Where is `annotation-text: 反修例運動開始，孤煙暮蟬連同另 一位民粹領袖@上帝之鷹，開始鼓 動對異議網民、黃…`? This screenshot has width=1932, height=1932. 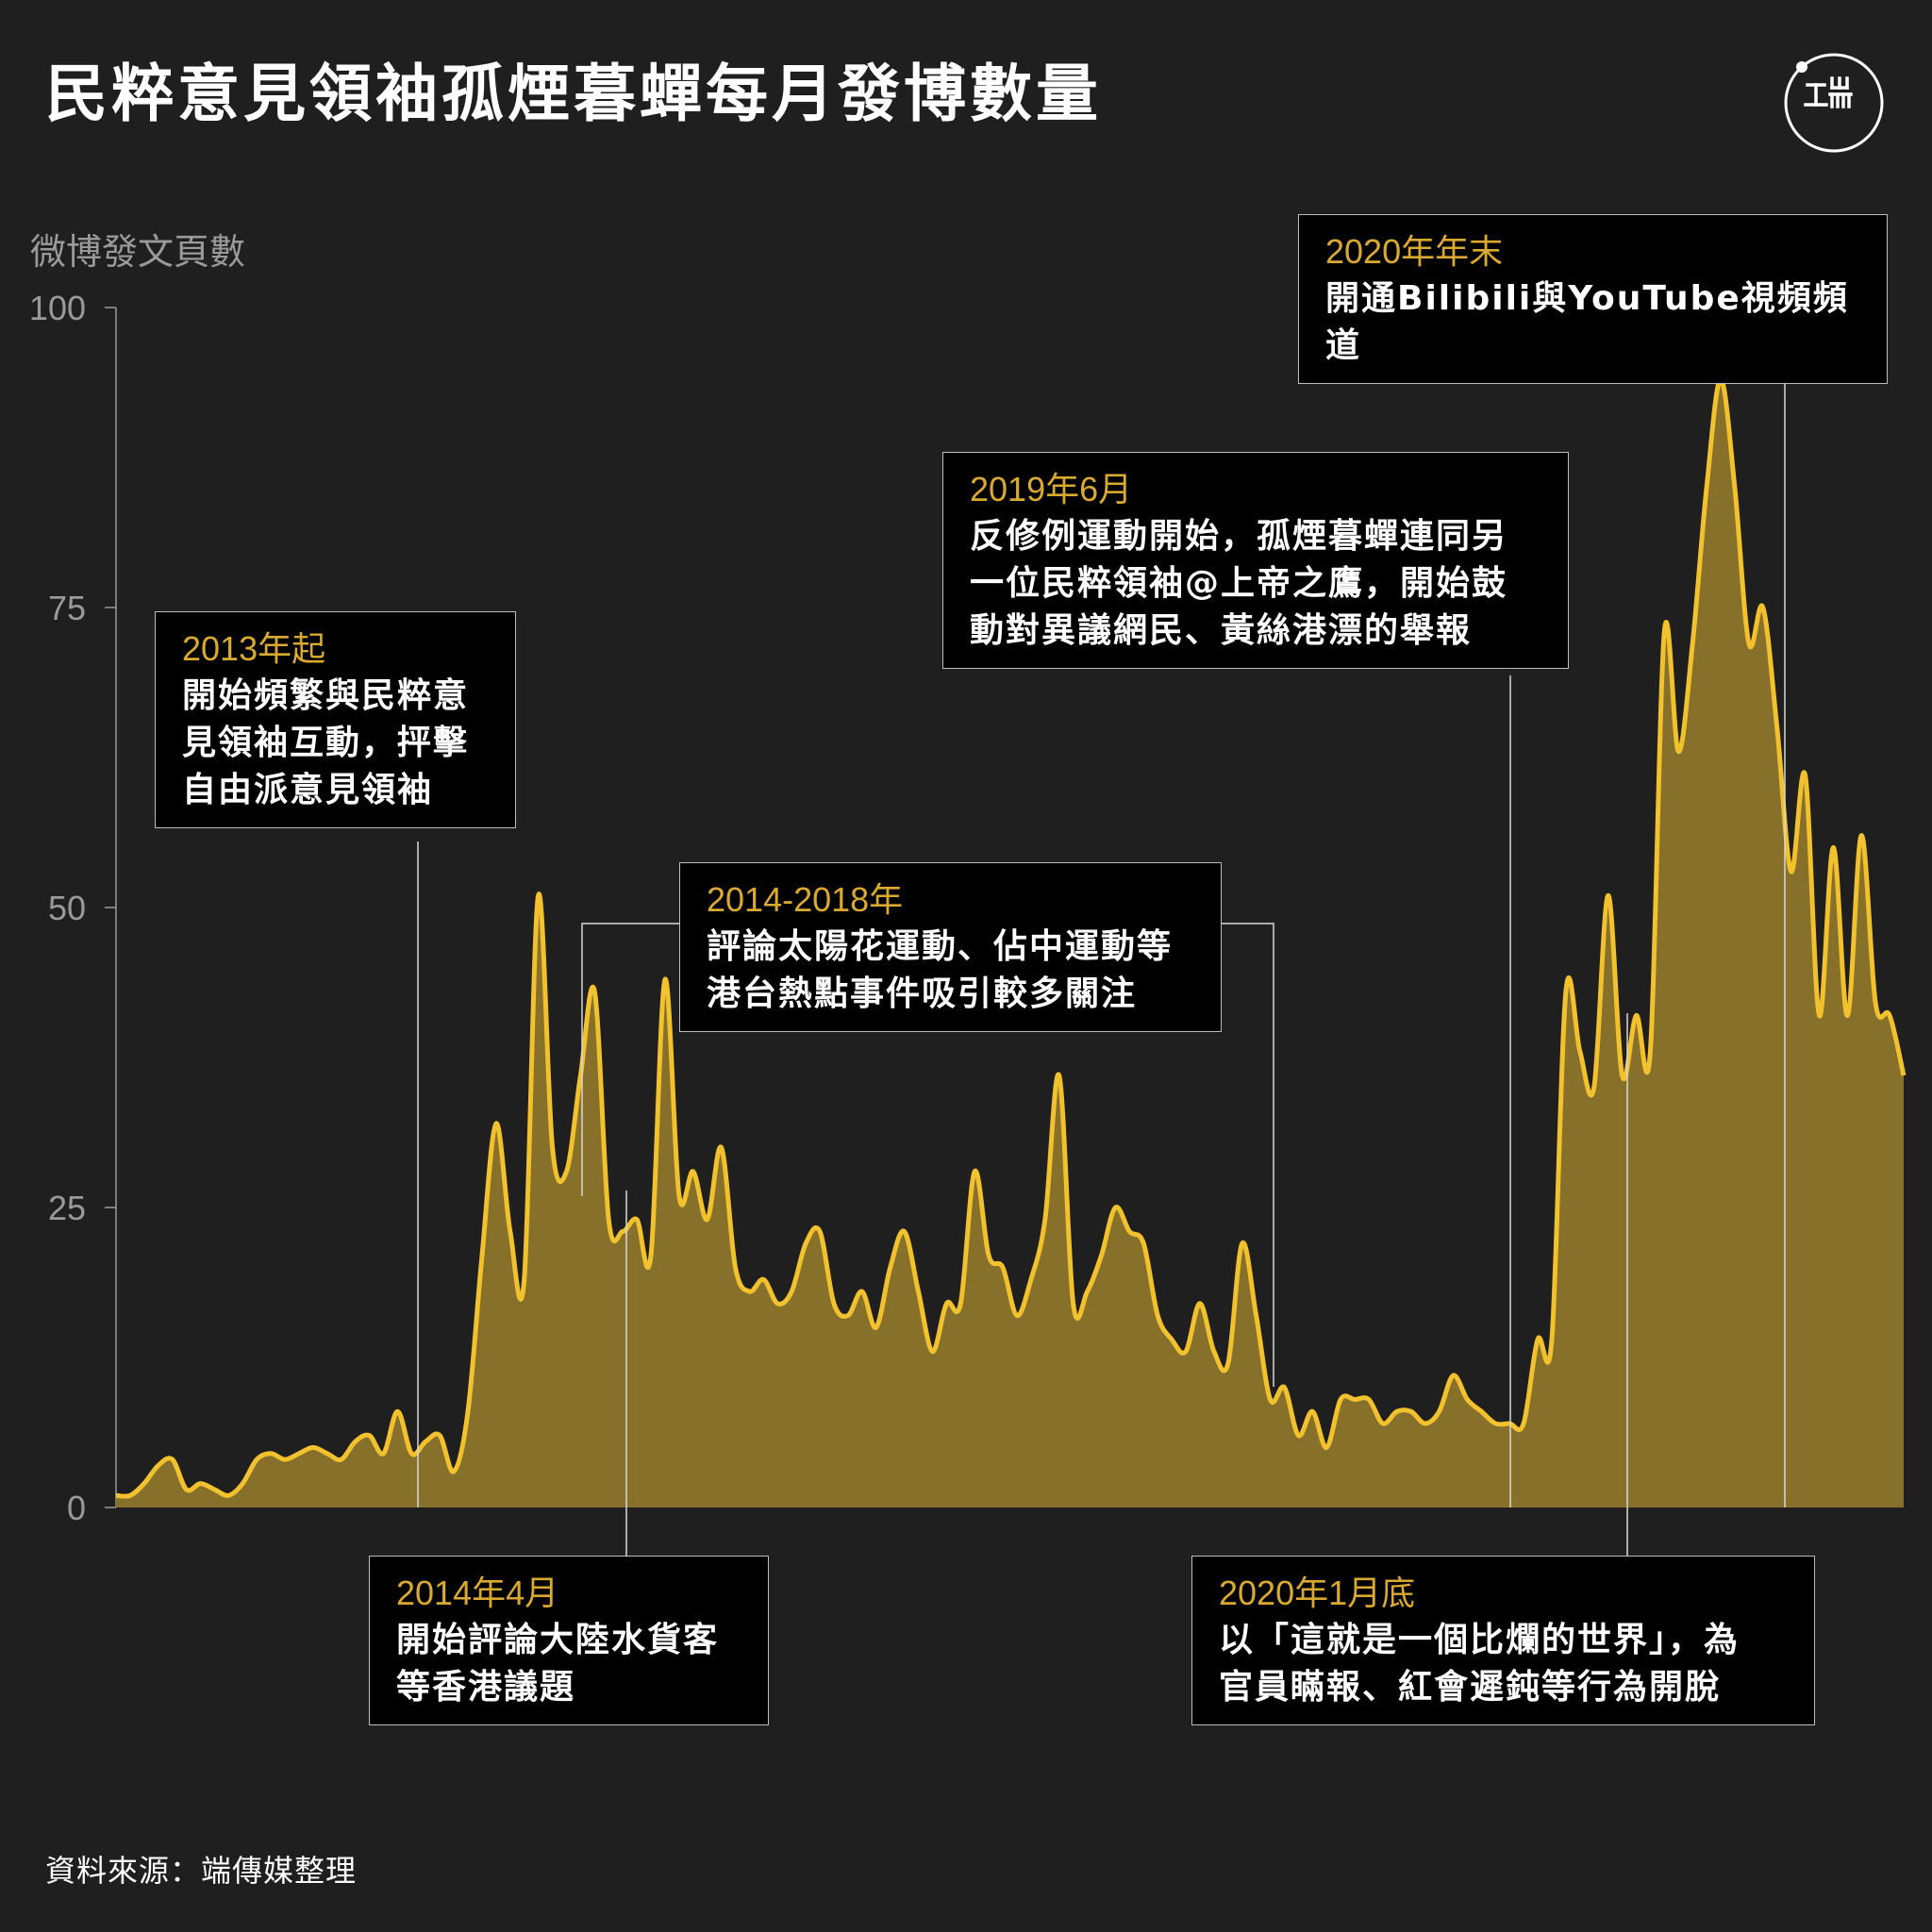 annotation-text: 反修例運動開始，孤煙暮蟬連同另 一位民粹領袖@上帝之鷹，開始鼓 動對異議網民、黃… is located at coordinates (1239, 583).